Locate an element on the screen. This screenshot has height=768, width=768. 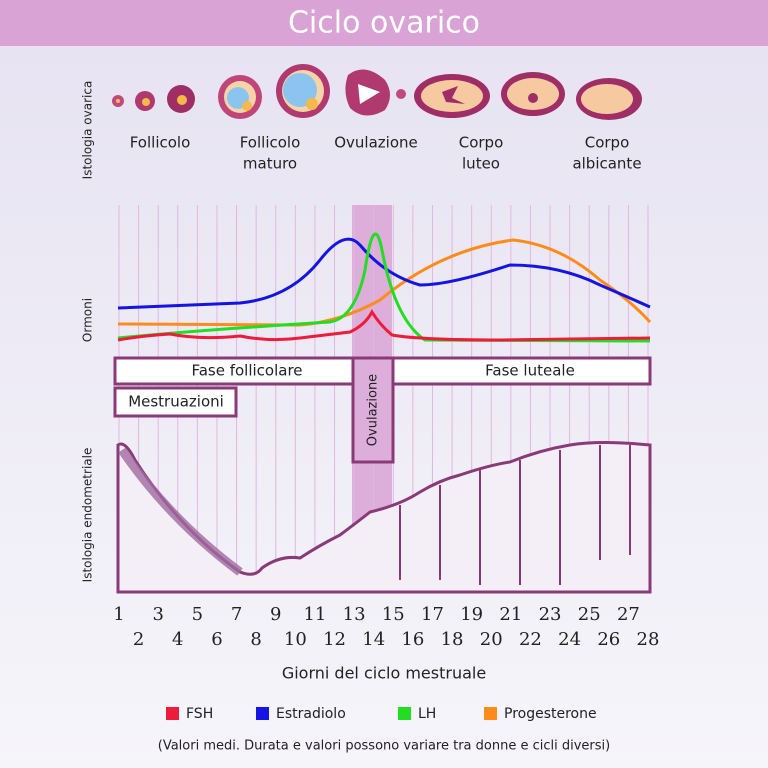
phase-label: Fase luteale is located at coordinates (530, 371).